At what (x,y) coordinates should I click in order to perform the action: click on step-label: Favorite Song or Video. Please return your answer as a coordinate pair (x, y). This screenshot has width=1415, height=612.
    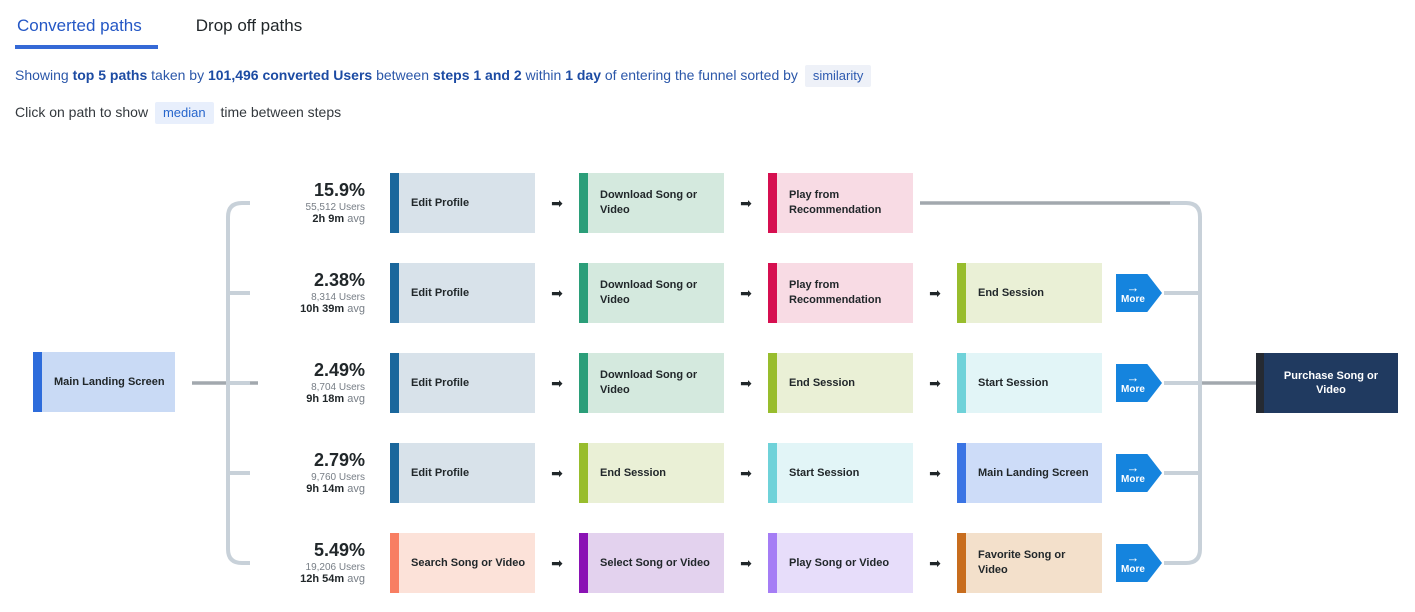
    Looking at the image, I should click on (1022, 562).